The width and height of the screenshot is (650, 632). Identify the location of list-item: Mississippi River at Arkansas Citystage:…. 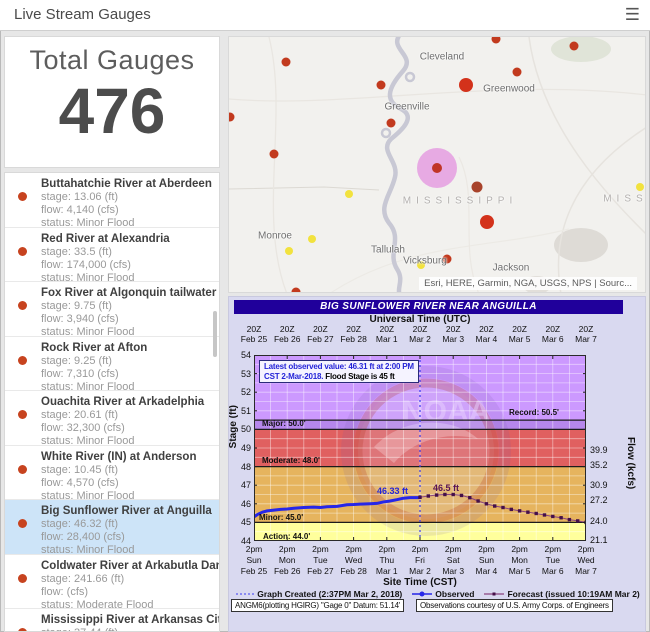
(112, 620).